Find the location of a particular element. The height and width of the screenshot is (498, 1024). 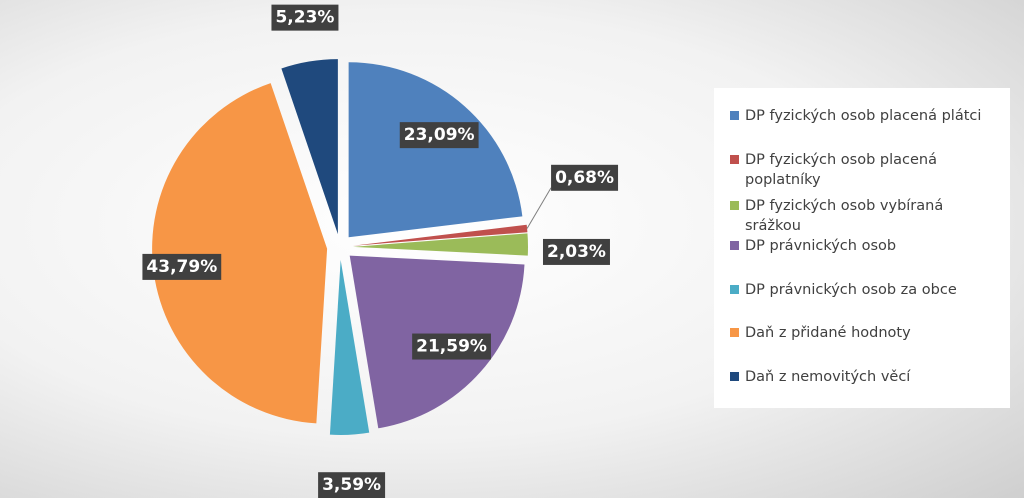

data-label: 0,68% is located at coordinates (585, 177).